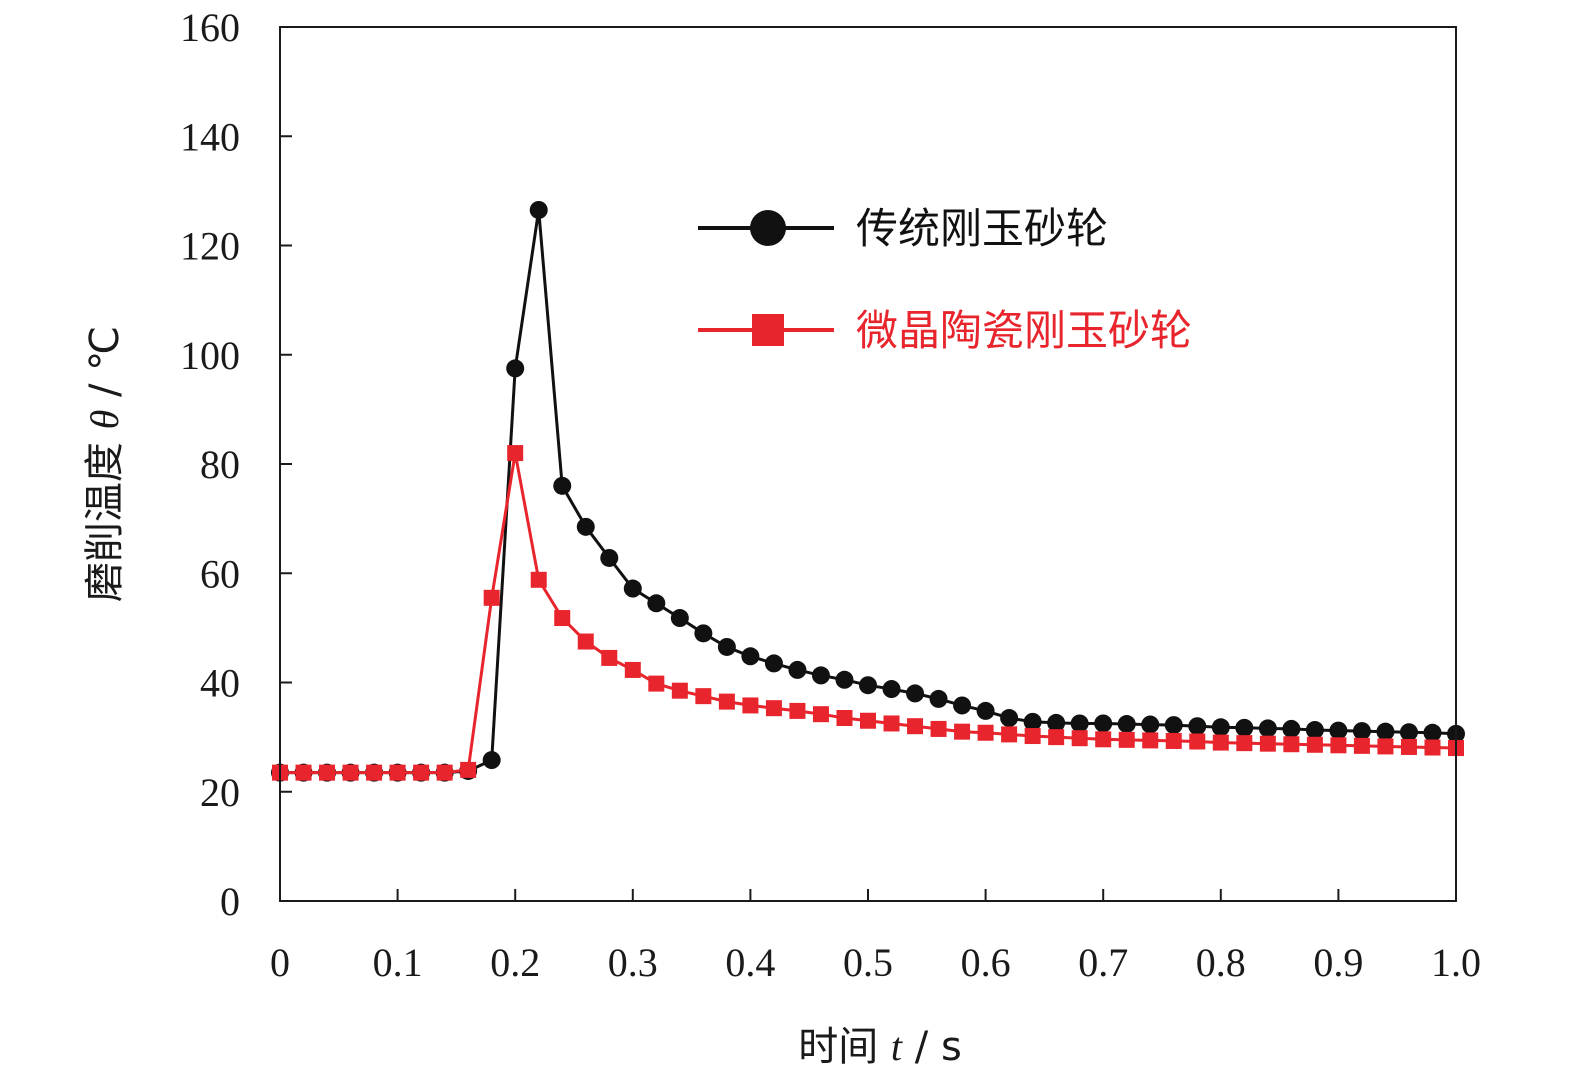  What do you see at coordinates (1024, 330) in the screenshot?
I see `legend-label: 微晶陶瓷刚玉砂轮` at bounding box center [1024, 330].